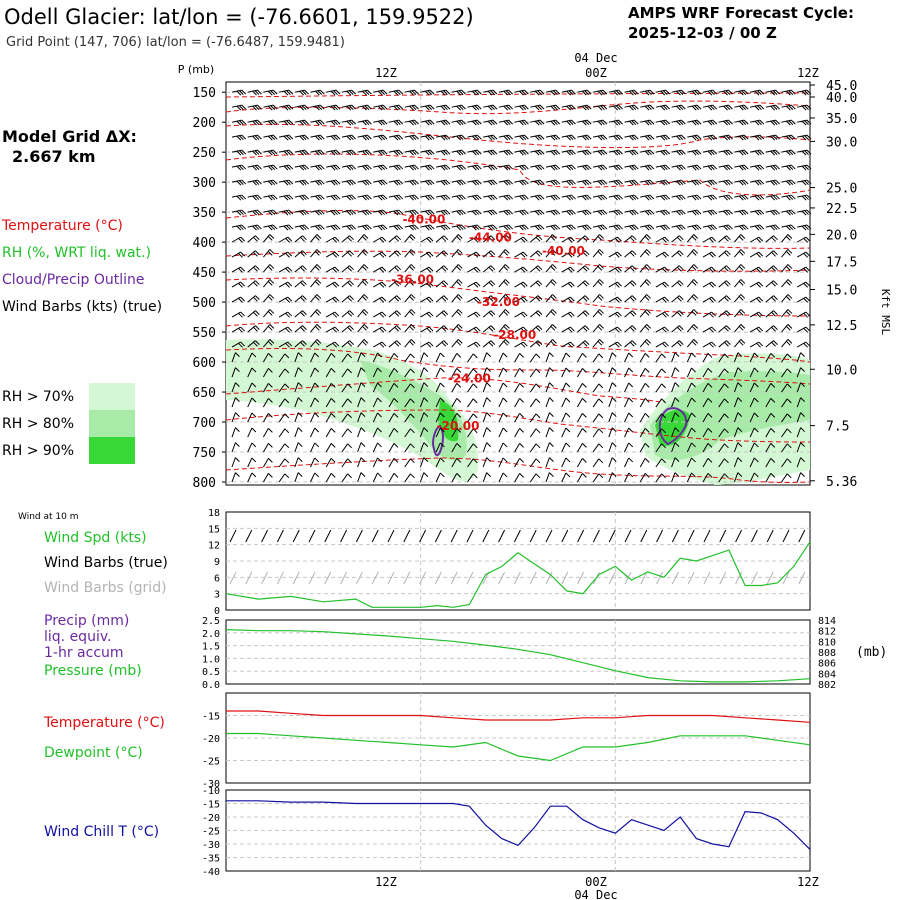  What do you see at coordinates (438, 578) in the screenshot?
I see `wind10m-barb-grid` at bounding box center [438, 578].